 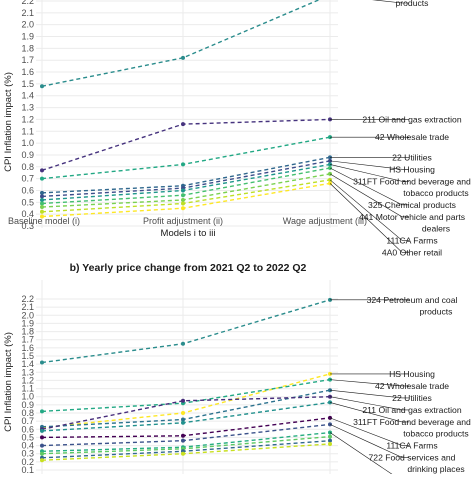 I want to click on series-label: 441 Motor vehicle and parts, so click(x=412, y=217).